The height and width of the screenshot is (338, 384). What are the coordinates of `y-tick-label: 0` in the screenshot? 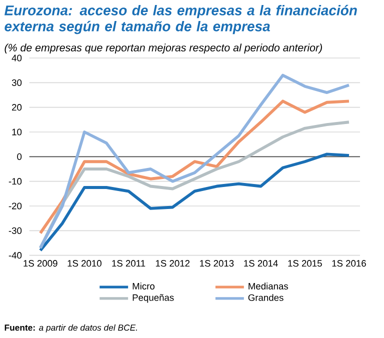 It's located at (19, 156).